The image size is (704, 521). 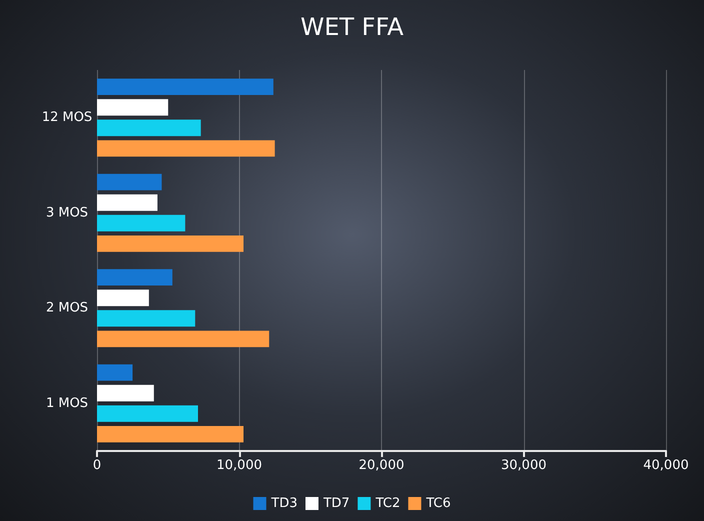 What do you see at coordinates (67, 212) in the screenshot?
I see `y-tick-label: 3 MOS` at bounding box center [67, 212].